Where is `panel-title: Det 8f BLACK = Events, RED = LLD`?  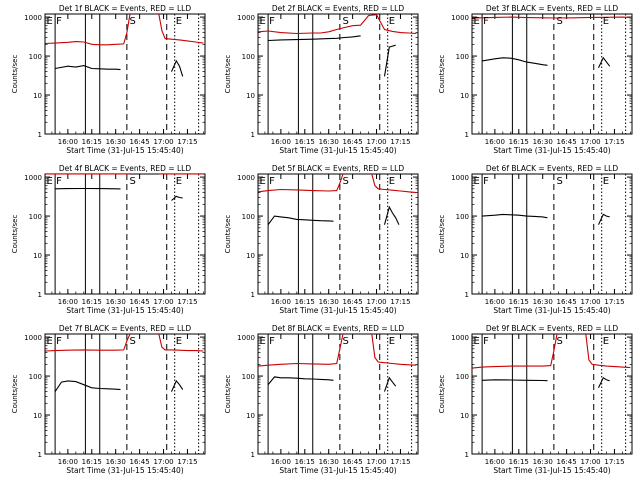 panel-title: Det 8f BLACK = Events, RED = LLD is located at coordinates (338, 328).